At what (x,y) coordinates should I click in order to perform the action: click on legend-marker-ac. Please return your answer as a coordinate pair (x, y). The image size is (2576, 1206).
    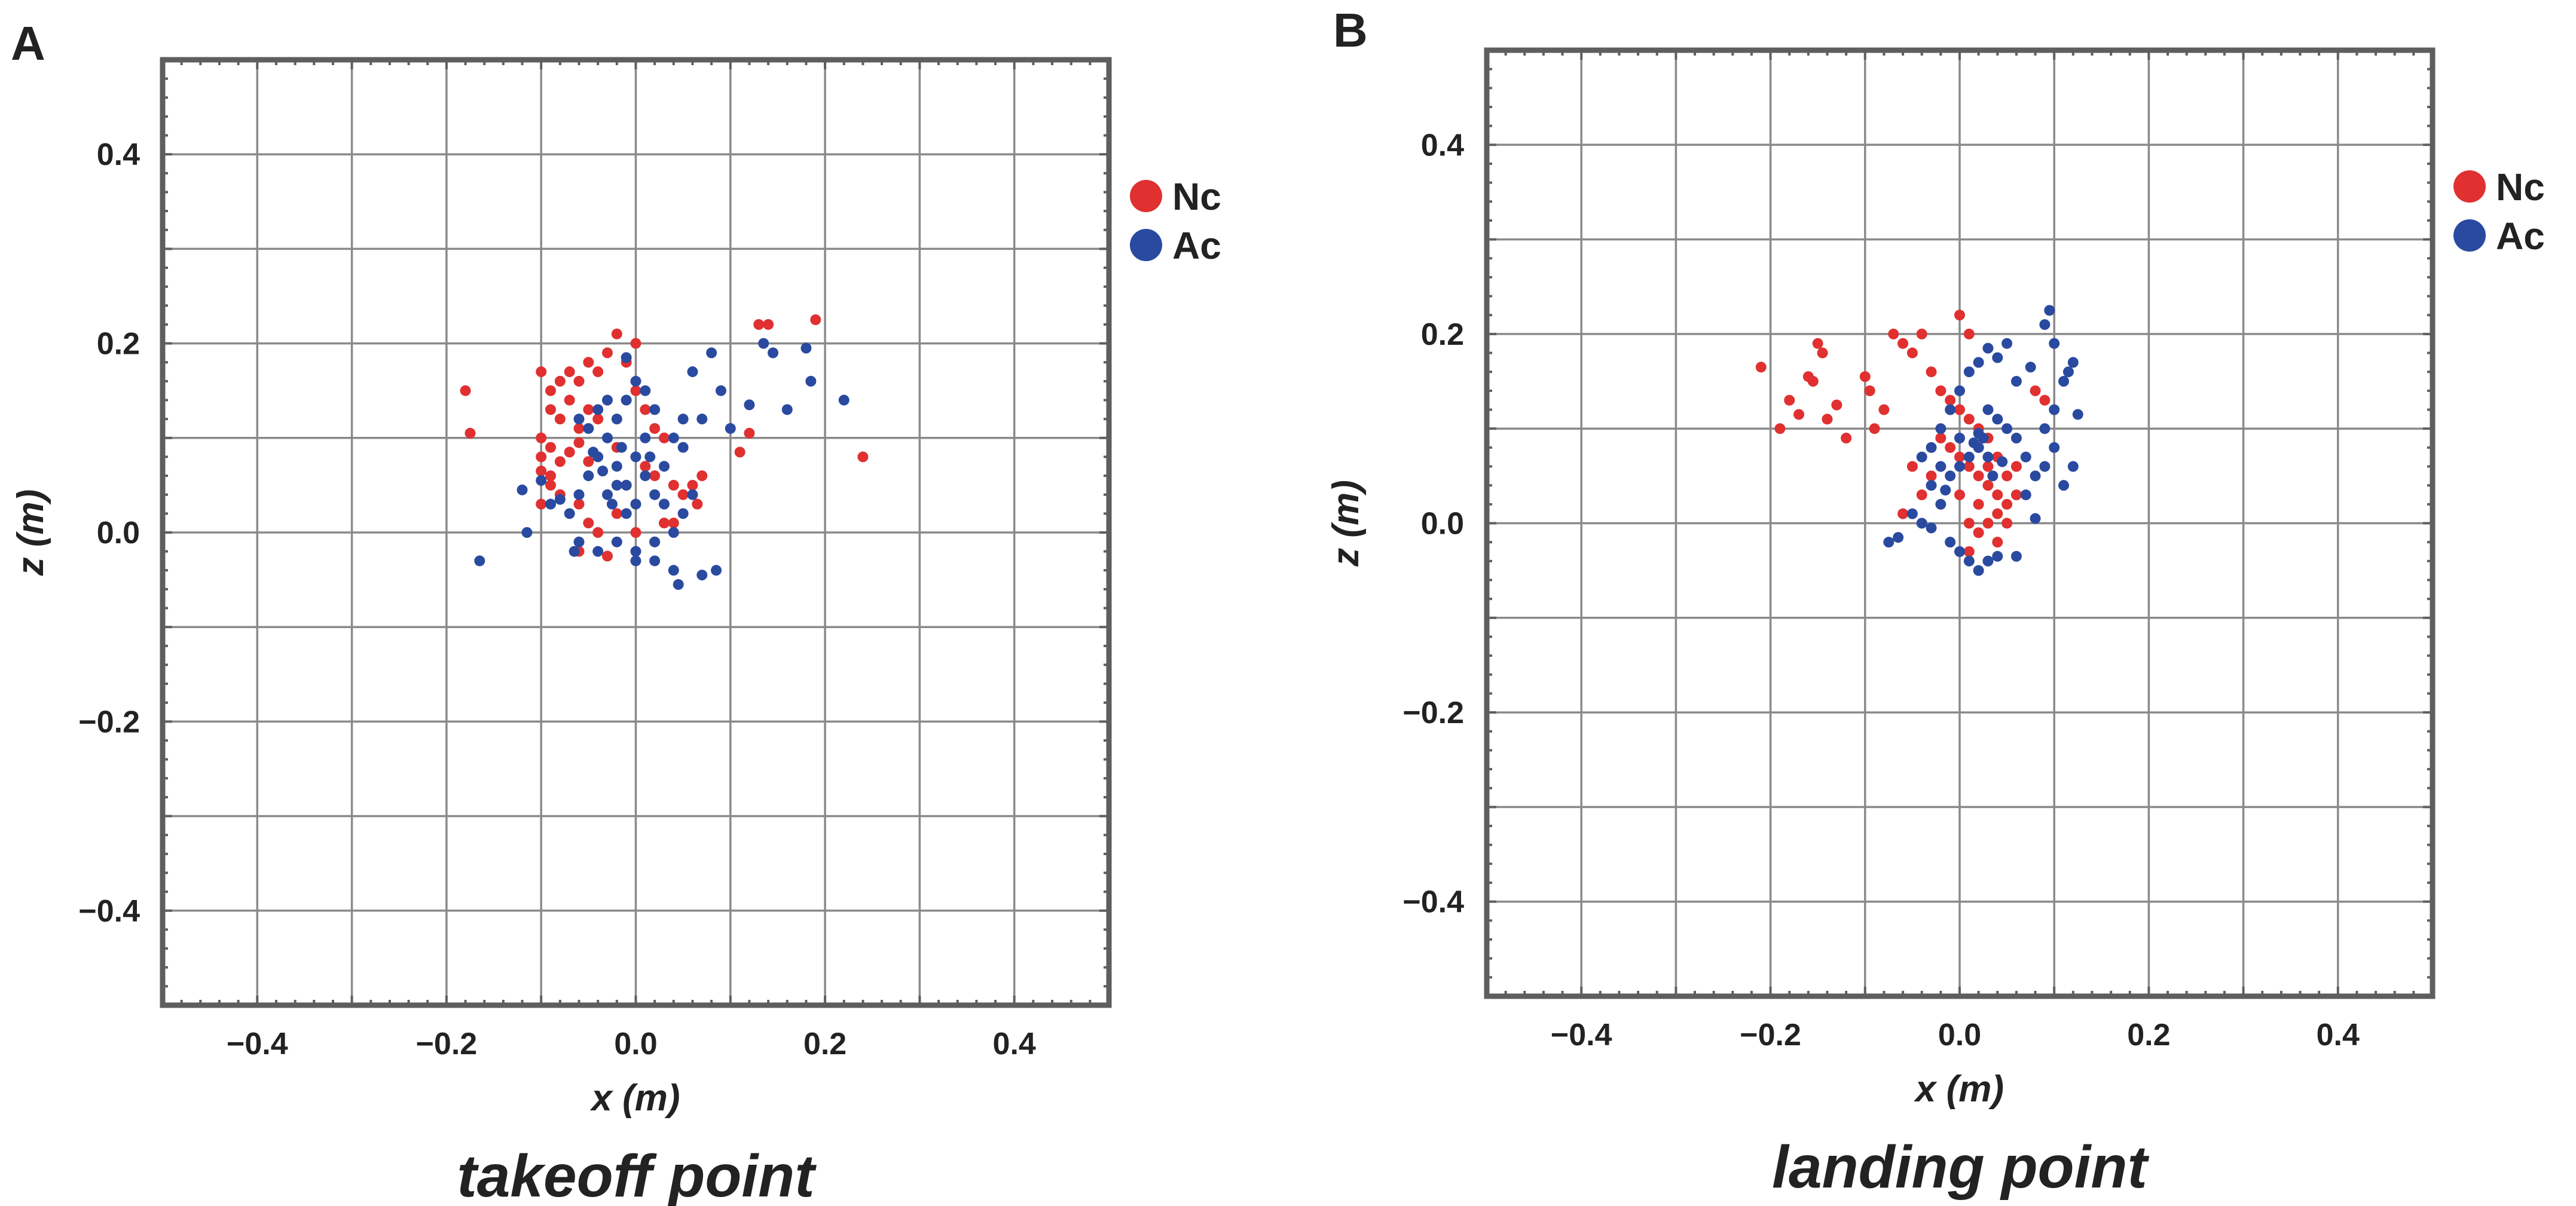
    Looking at the image, I should click on (1146, 245).